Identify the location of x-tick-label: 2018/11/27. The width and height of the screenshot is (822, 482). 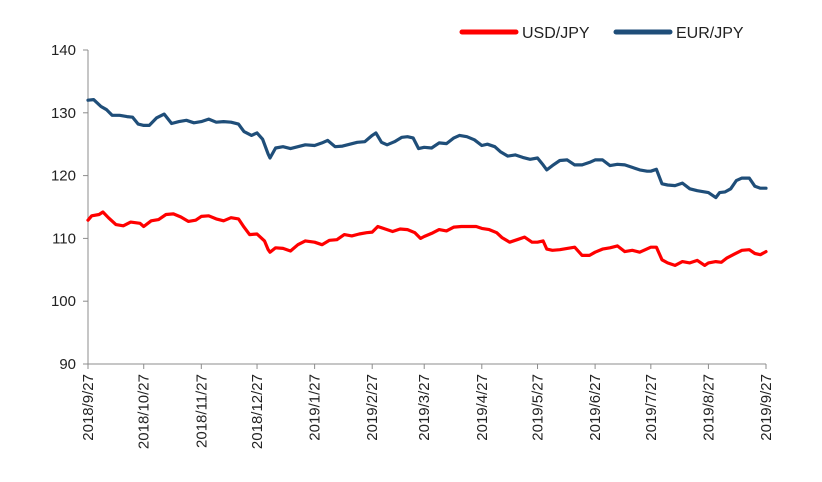
(201, 411).